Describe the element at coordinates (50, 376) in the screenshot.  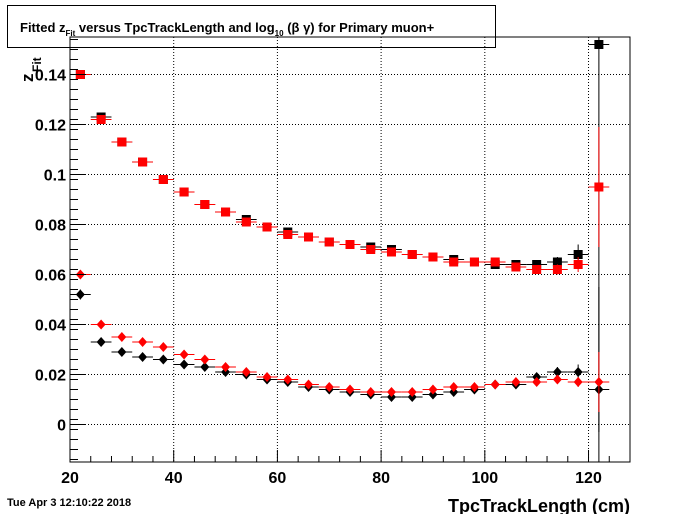
I see `y-tick-label: 0.02` at that location.